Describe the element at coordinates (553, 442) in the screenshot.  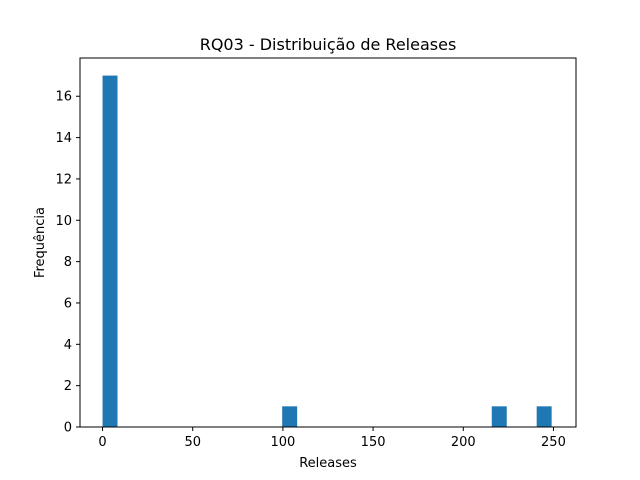
I see `x-tick-label: 250` at that location.